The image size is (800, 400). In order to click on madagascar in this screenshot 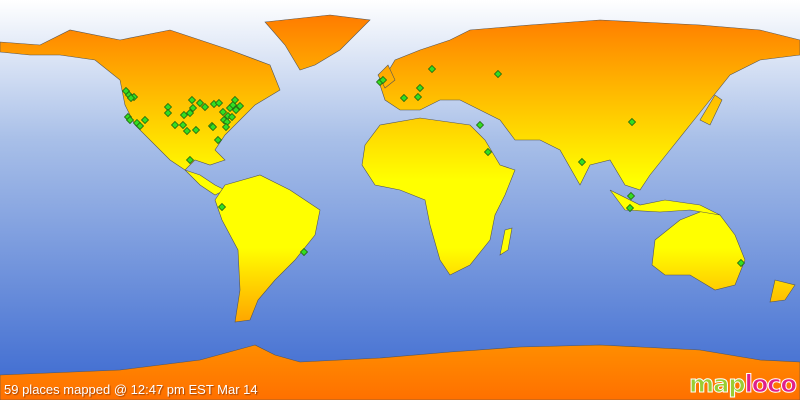, I will do `click(506, 241)`.